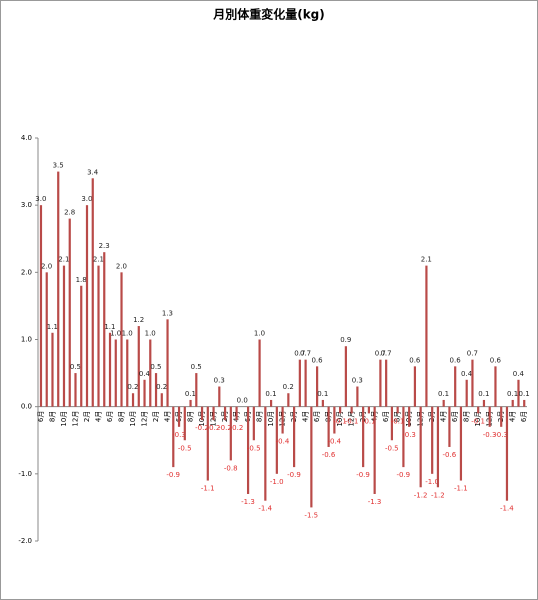 This screenshot has width=538, height=600. Describe the element at coordinates (268, 14) in the screenshot. I see `chart-title: 月別体重変化量(kg)` at that location.